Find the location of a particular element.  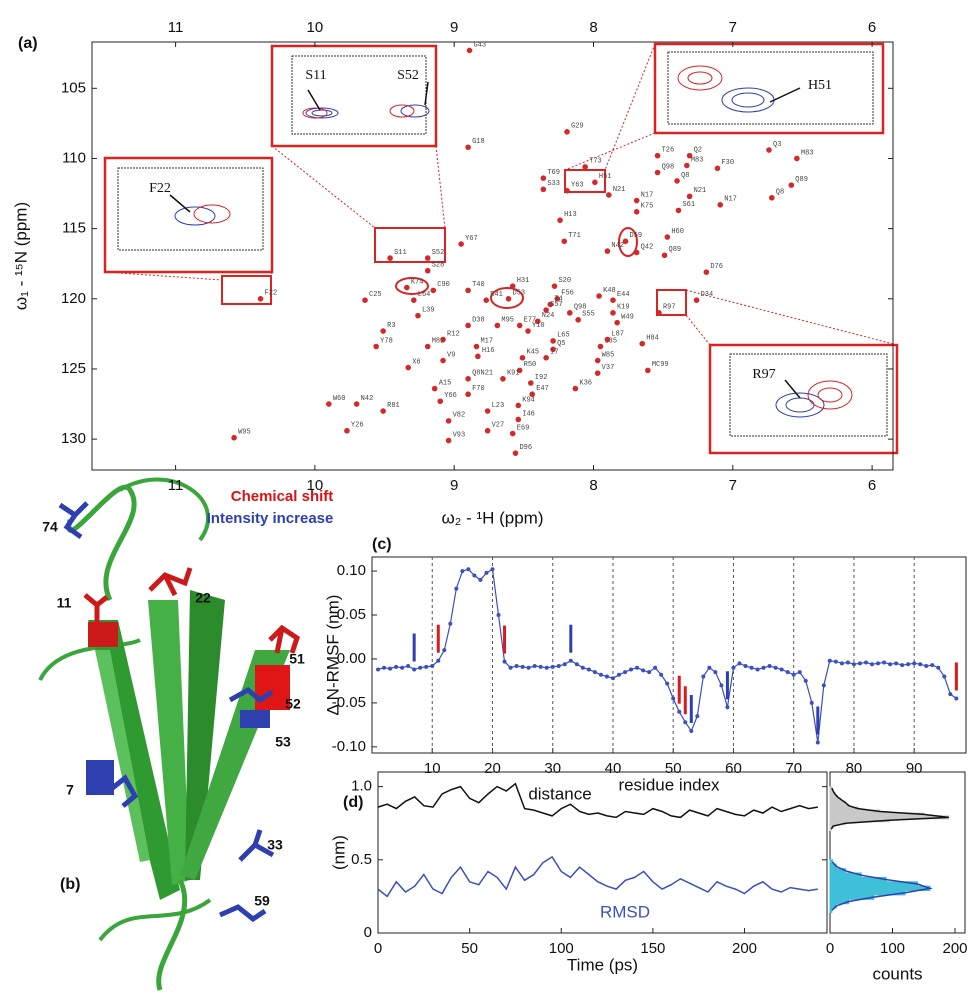

x-tick-label: 7 is located at coordinates (733, 485).